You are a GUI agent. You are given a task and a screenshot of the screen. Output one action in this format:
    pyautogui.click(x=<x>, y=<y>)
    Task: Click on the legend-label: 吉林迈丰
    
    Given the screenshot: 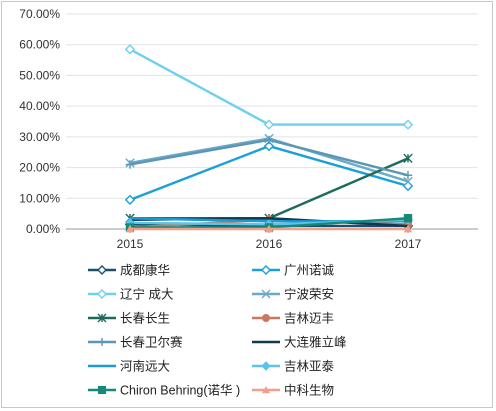 What is the action you would take?
    pyautogui.click(x=309, y=319)
    